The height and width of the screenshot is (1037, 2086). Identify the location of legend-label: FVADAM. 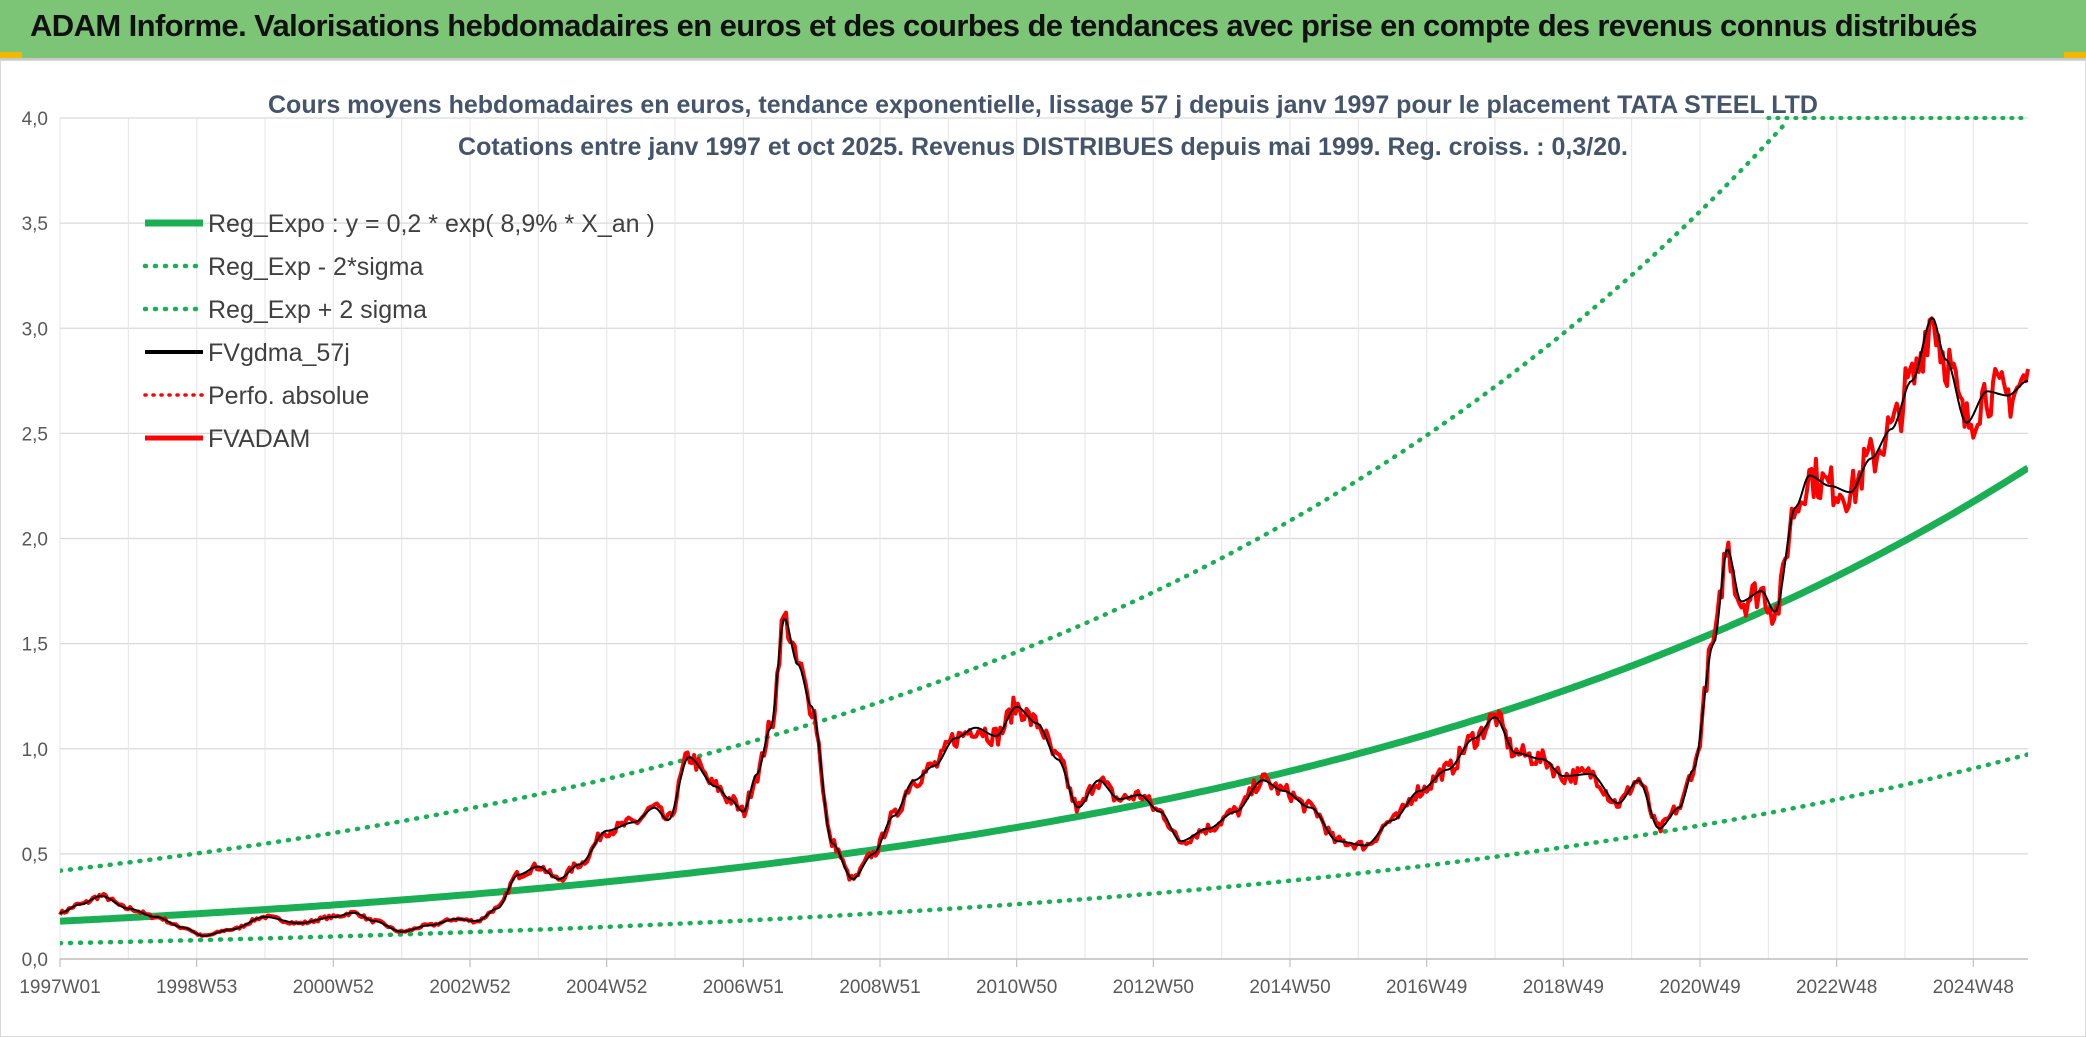
(259, 439).